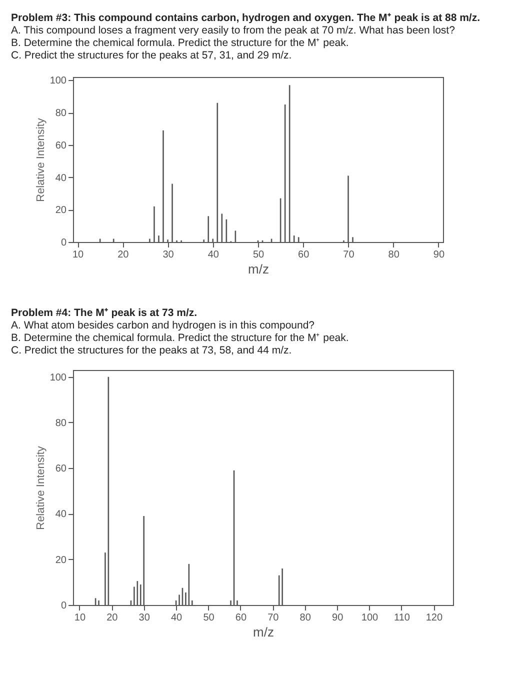  Describe the element at coordinates (434, 618) in the screenshot. I see `x-tick-label: 120` at that location.